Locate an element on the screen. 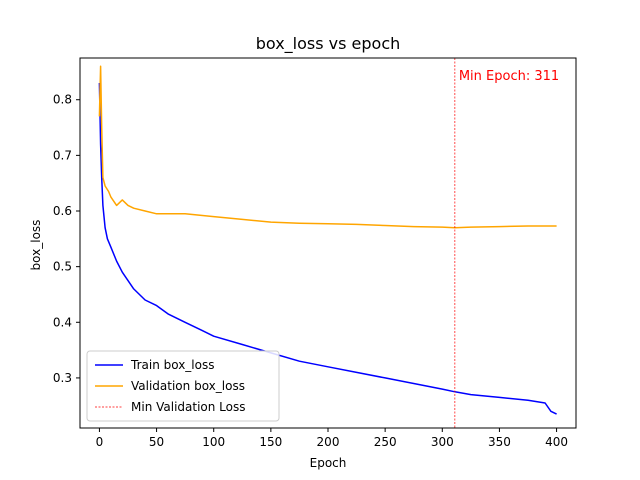 The width and height of the screenshot is (640, 480). y-tick-label: 0.4 is located at coordinates (62, 322).